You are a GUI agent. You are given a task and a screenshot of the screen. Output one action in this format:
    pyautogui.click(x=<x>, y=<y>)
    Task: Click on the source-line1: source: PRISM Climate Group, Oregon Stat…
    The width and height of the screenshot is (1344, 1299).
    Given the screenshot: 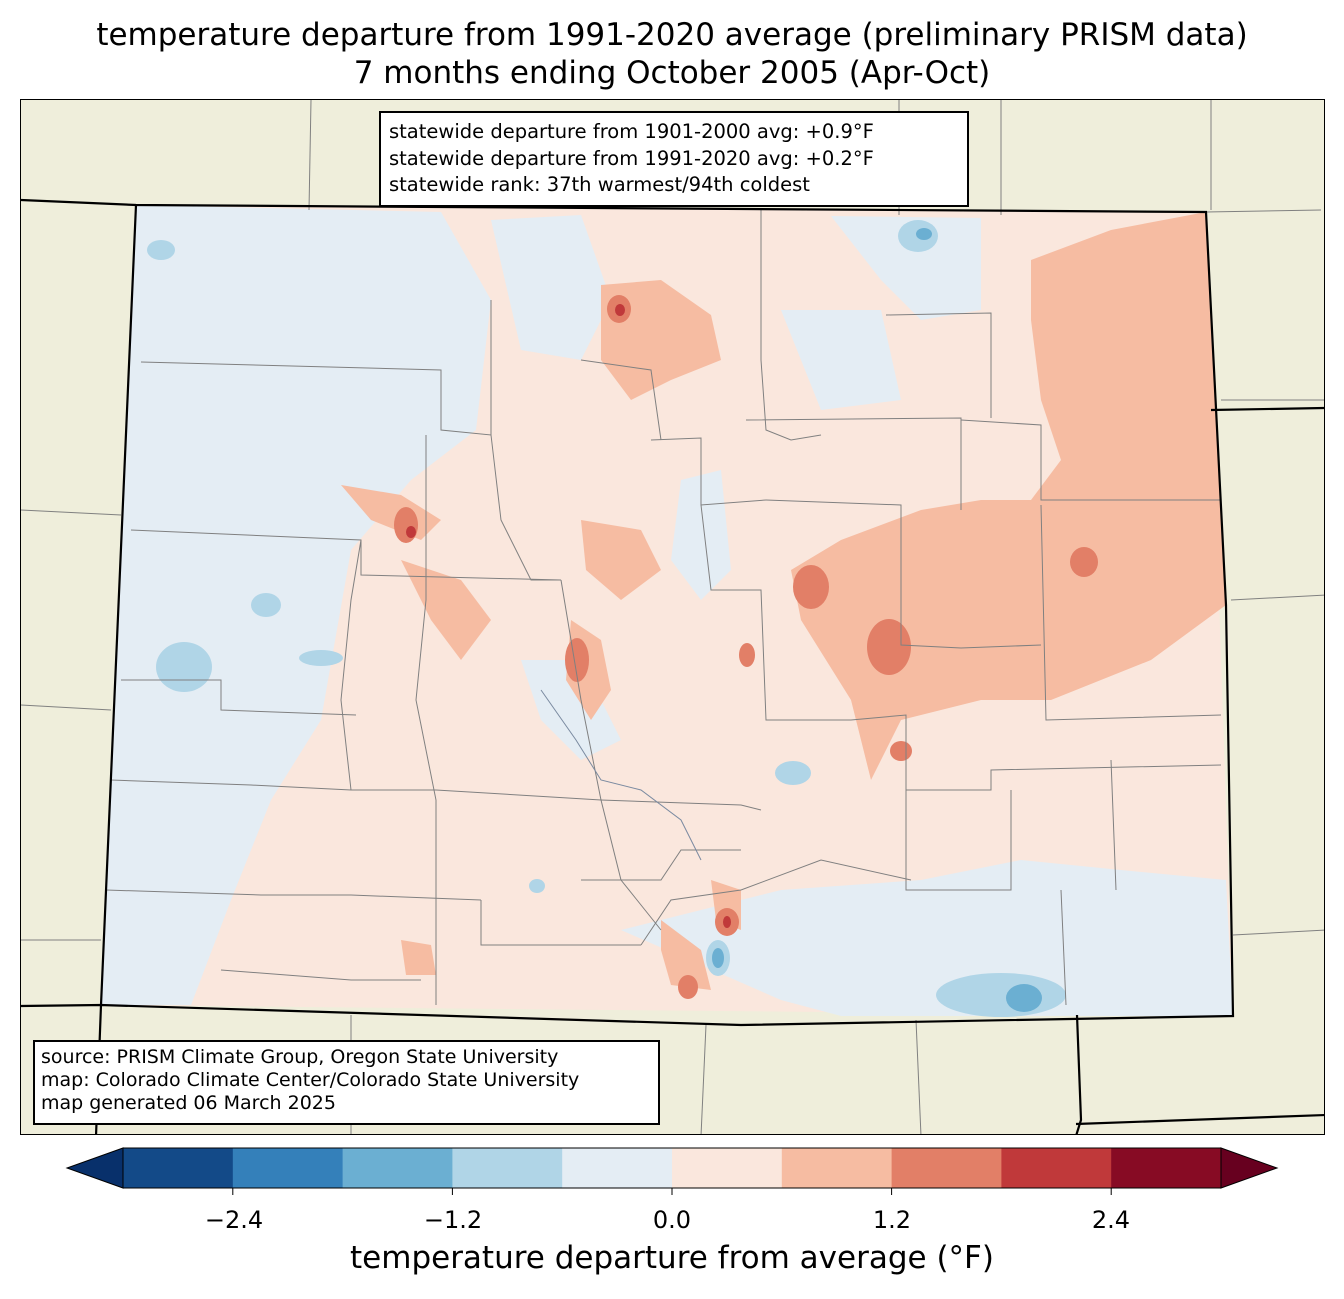 What is the action you would take?
    pyautogui.click(x=300, y=1057)
    